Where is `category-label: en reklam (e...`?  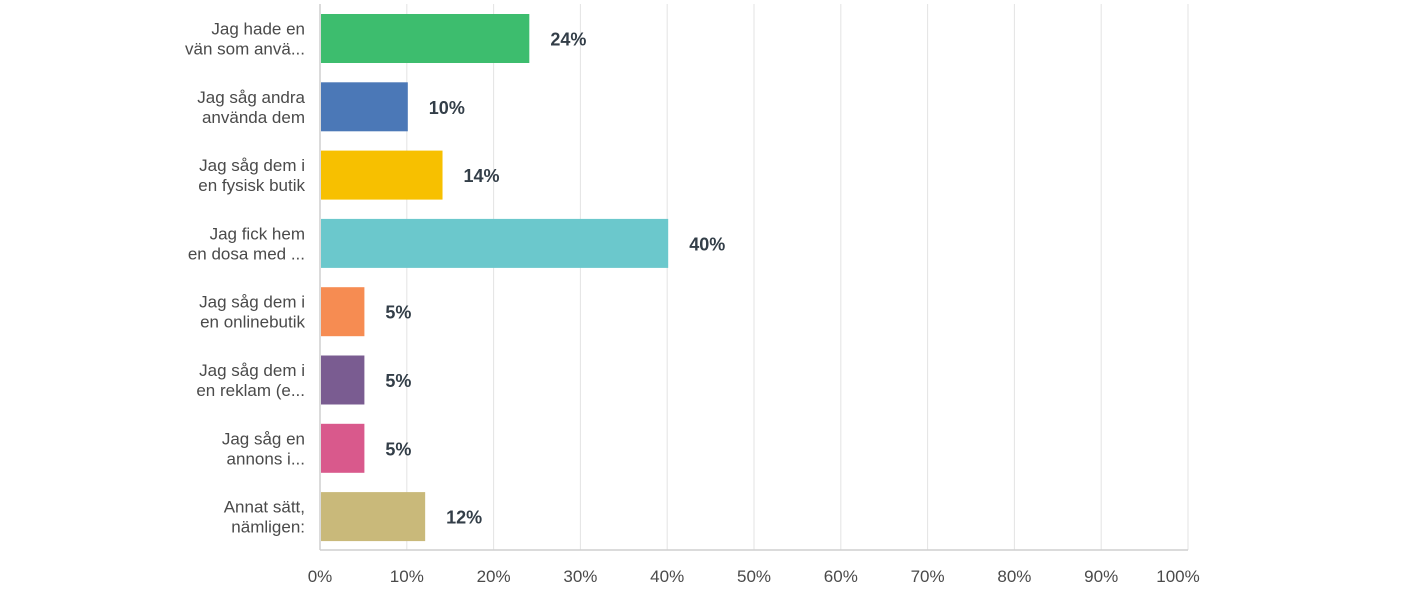 category-label: en reklam (e... is located at coordinates (250, 390).